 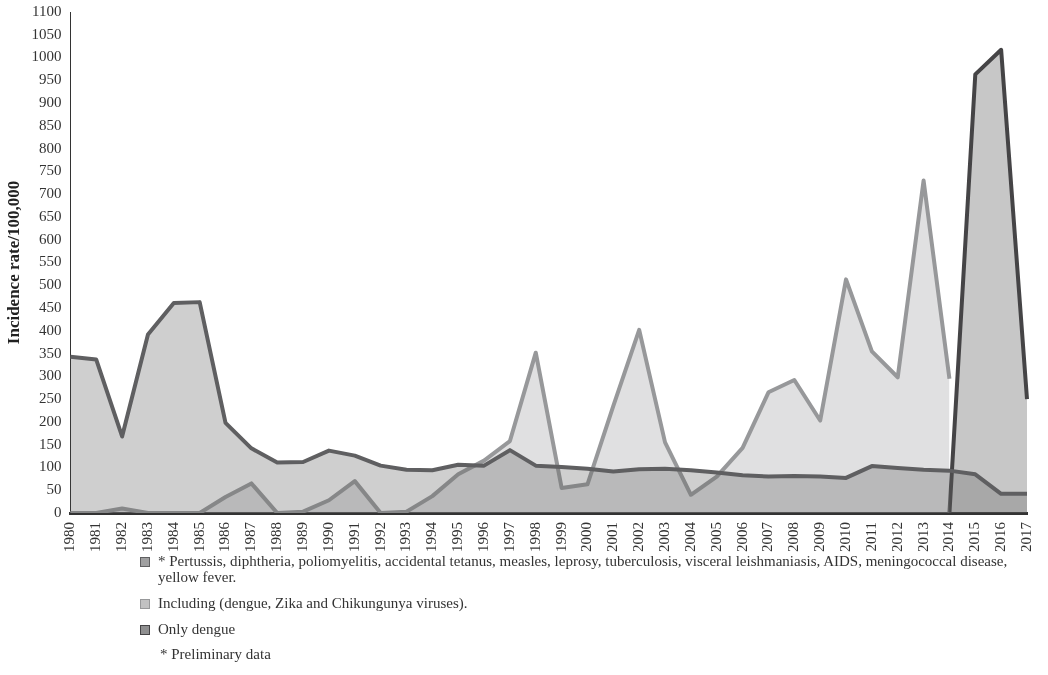 What do you see at coordinates (793, 537) in the screenshot?
I see `x-tick-label: 2008` at bounding box center [793, 537].